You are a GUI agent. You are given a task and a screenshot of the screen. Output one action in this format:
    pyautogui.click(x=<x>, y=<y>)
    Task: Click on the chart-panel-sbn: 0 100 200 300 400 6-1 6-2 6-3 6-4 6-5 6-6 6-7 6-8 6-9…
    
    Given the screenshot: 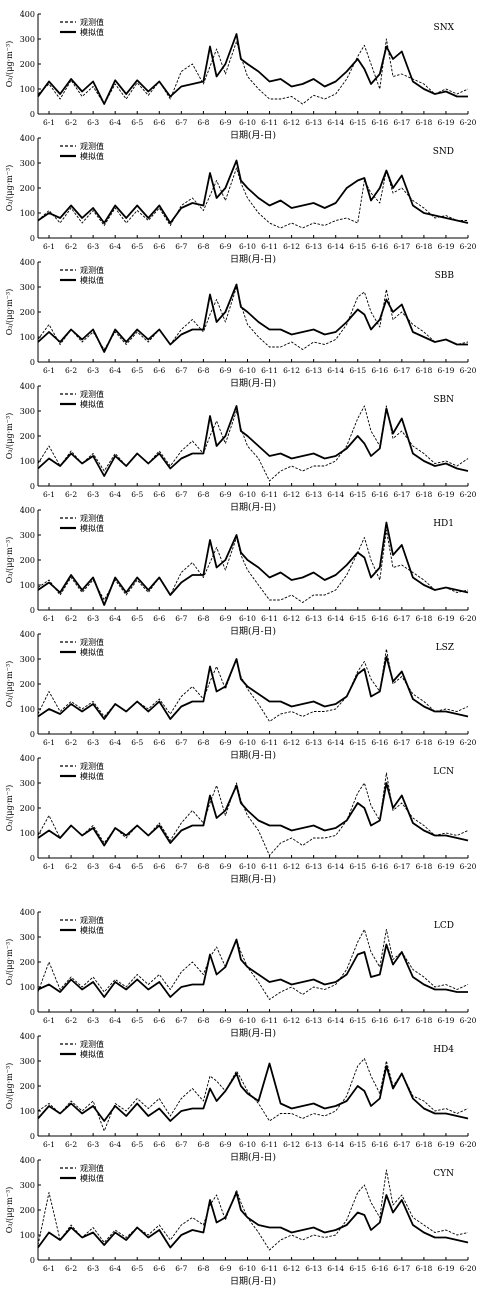 What is the action you would take?
    pyautogui.click(x=241, y=447)
    